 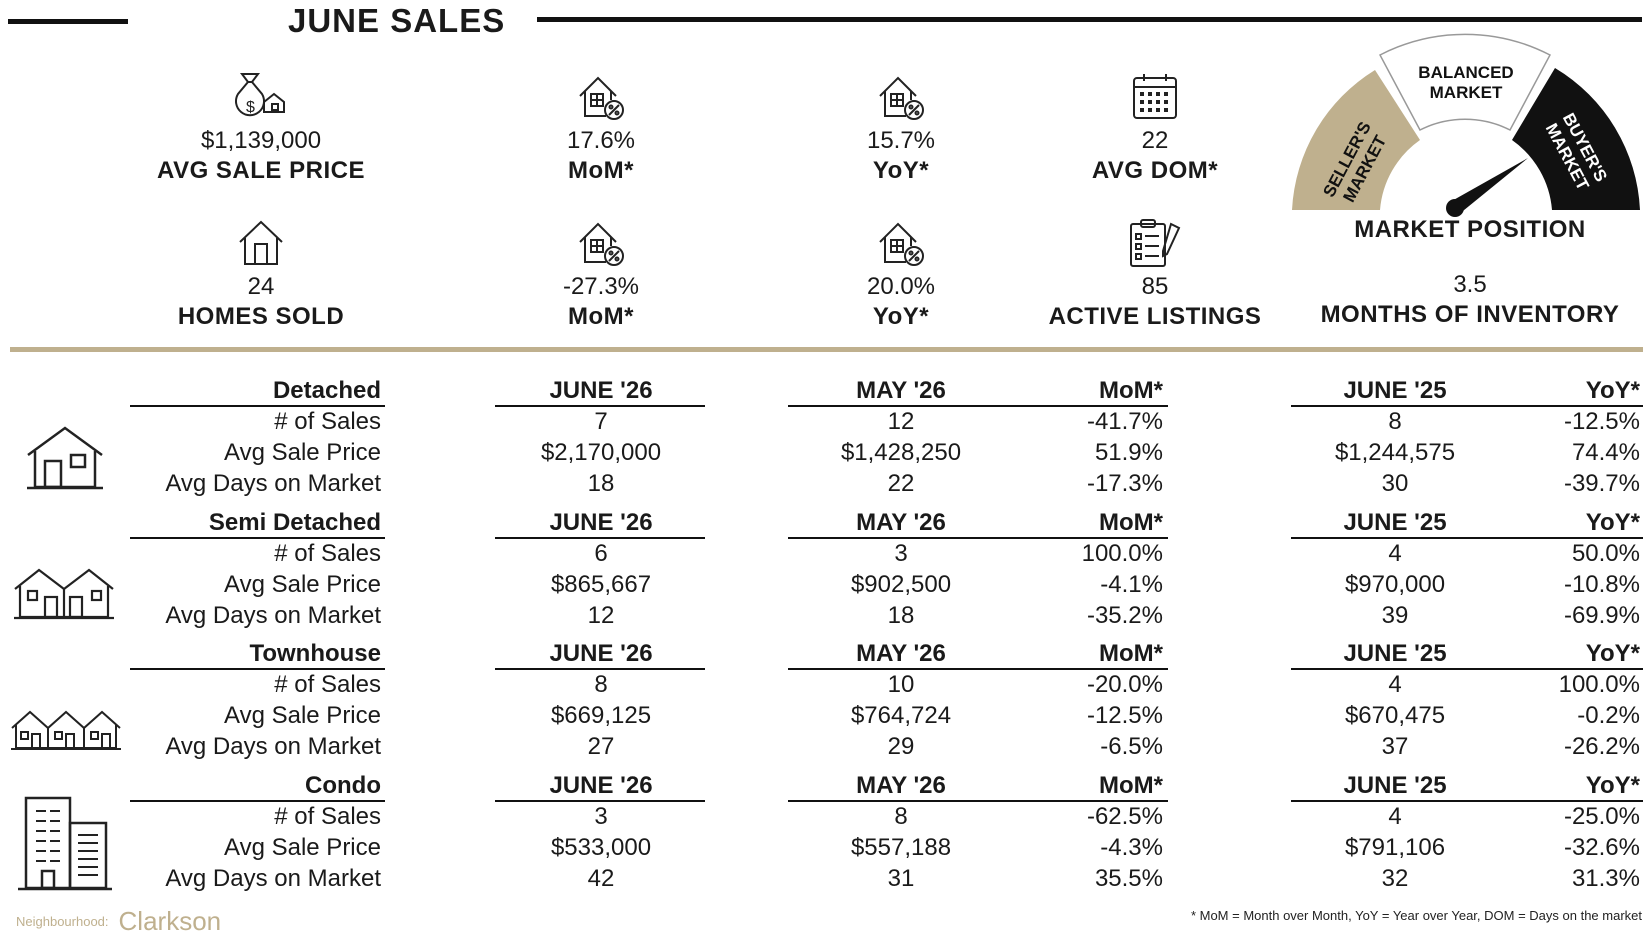 What do you see at coordinates (825, 421) in the screenshot?
I see `table-row: # of Sales 7 12 -41.7% 8 -12.5%` at bounding box center [825, 421].